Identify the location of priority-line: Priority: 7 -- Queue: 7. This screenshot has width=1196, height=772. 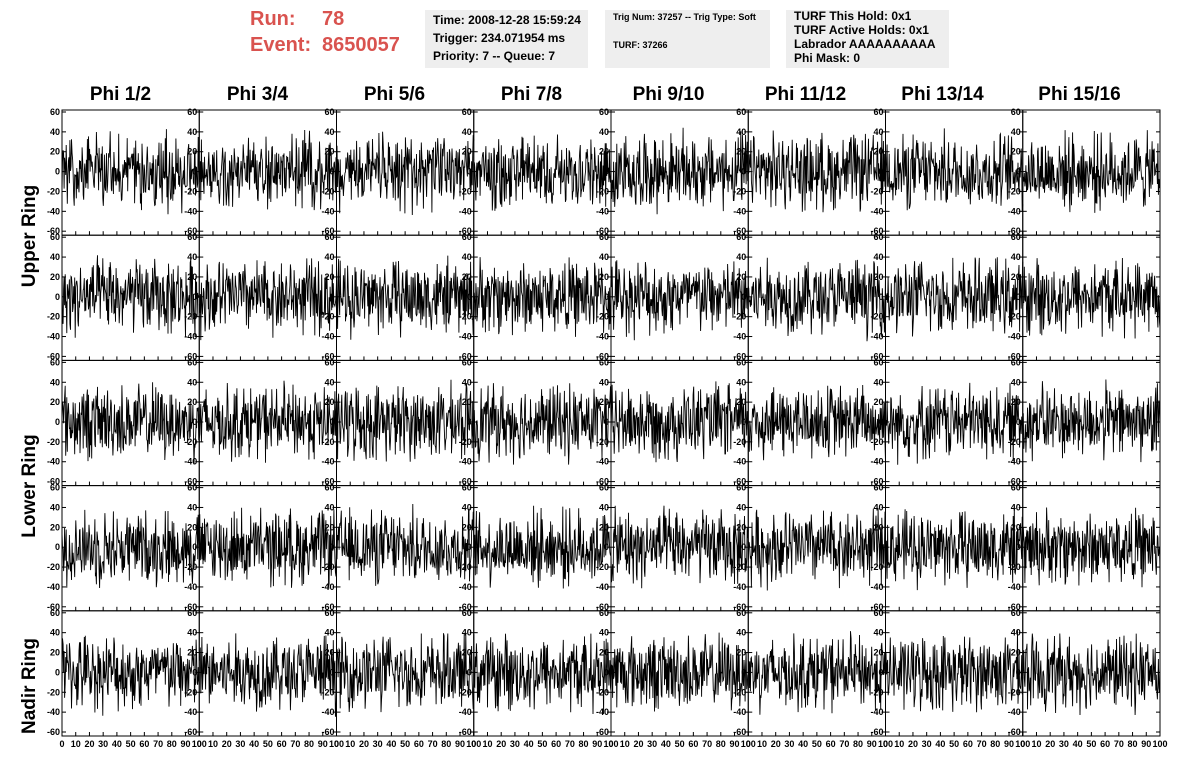
(494, 56).